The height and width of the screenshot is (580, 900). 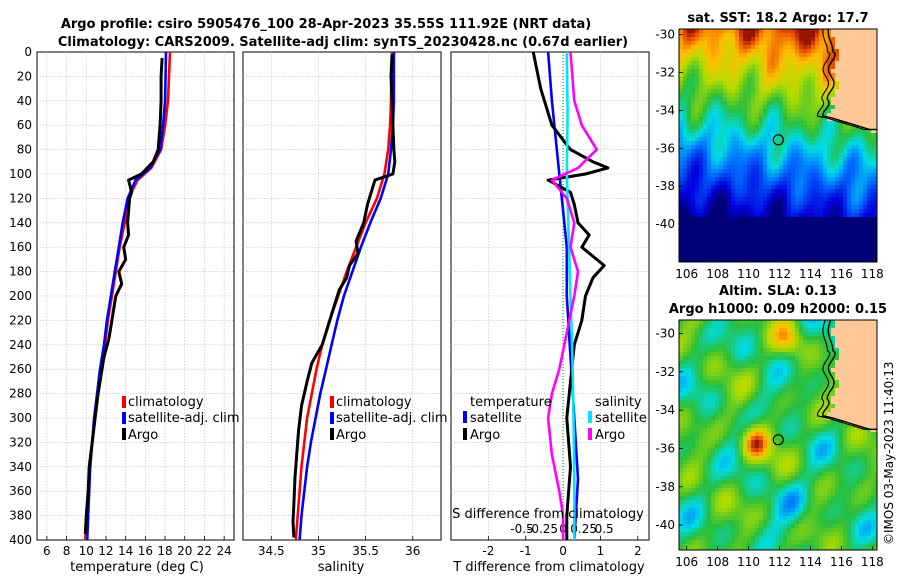 What do you see at coordinates (686, 274) in the screenshot?
I see `map-x-tick-label: 106` at bounding box center [686, 274].